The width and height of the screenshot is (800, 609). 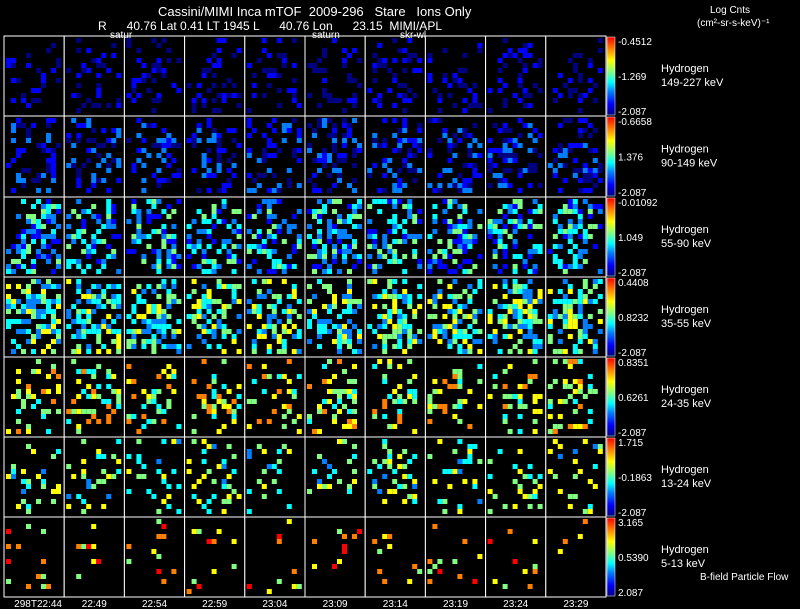 What do you see at coordinates (630, 523) in the screenshot?
I see `colorbar-tick-label: 3.165` at bounding box center [630, 523].